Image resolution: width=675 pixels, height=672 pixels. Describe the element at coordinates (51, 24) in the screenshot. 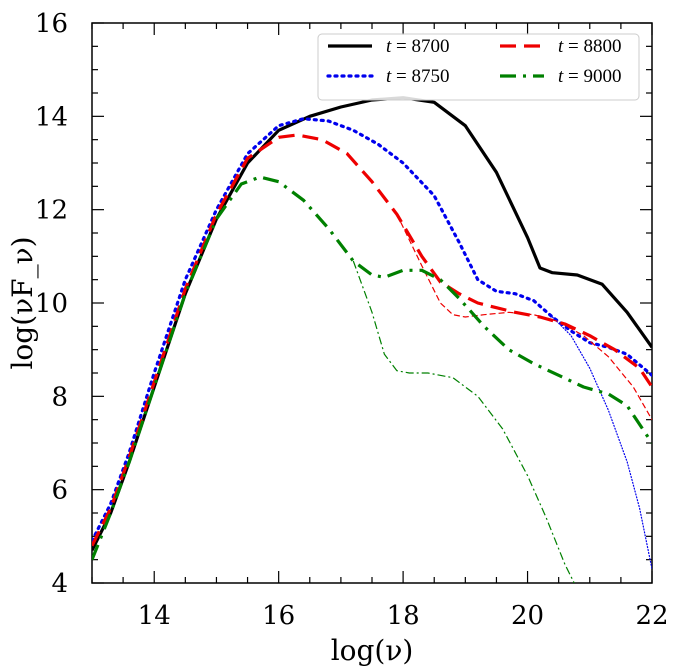

I see `y-tick-label: 16` at that location.